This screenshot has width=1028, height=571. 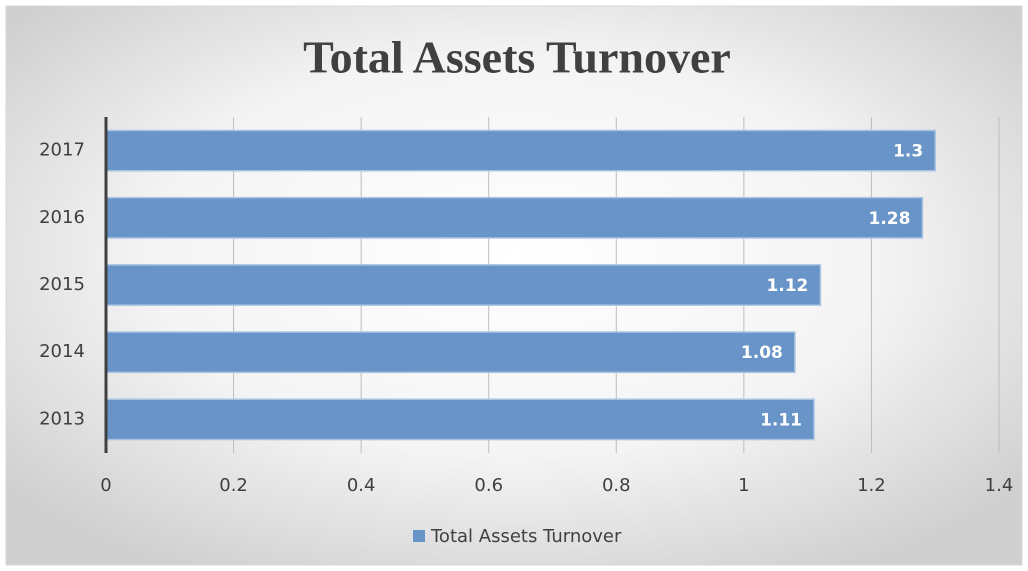 I want to click on y-tick-label: 2016, so click(x=62, y=217).